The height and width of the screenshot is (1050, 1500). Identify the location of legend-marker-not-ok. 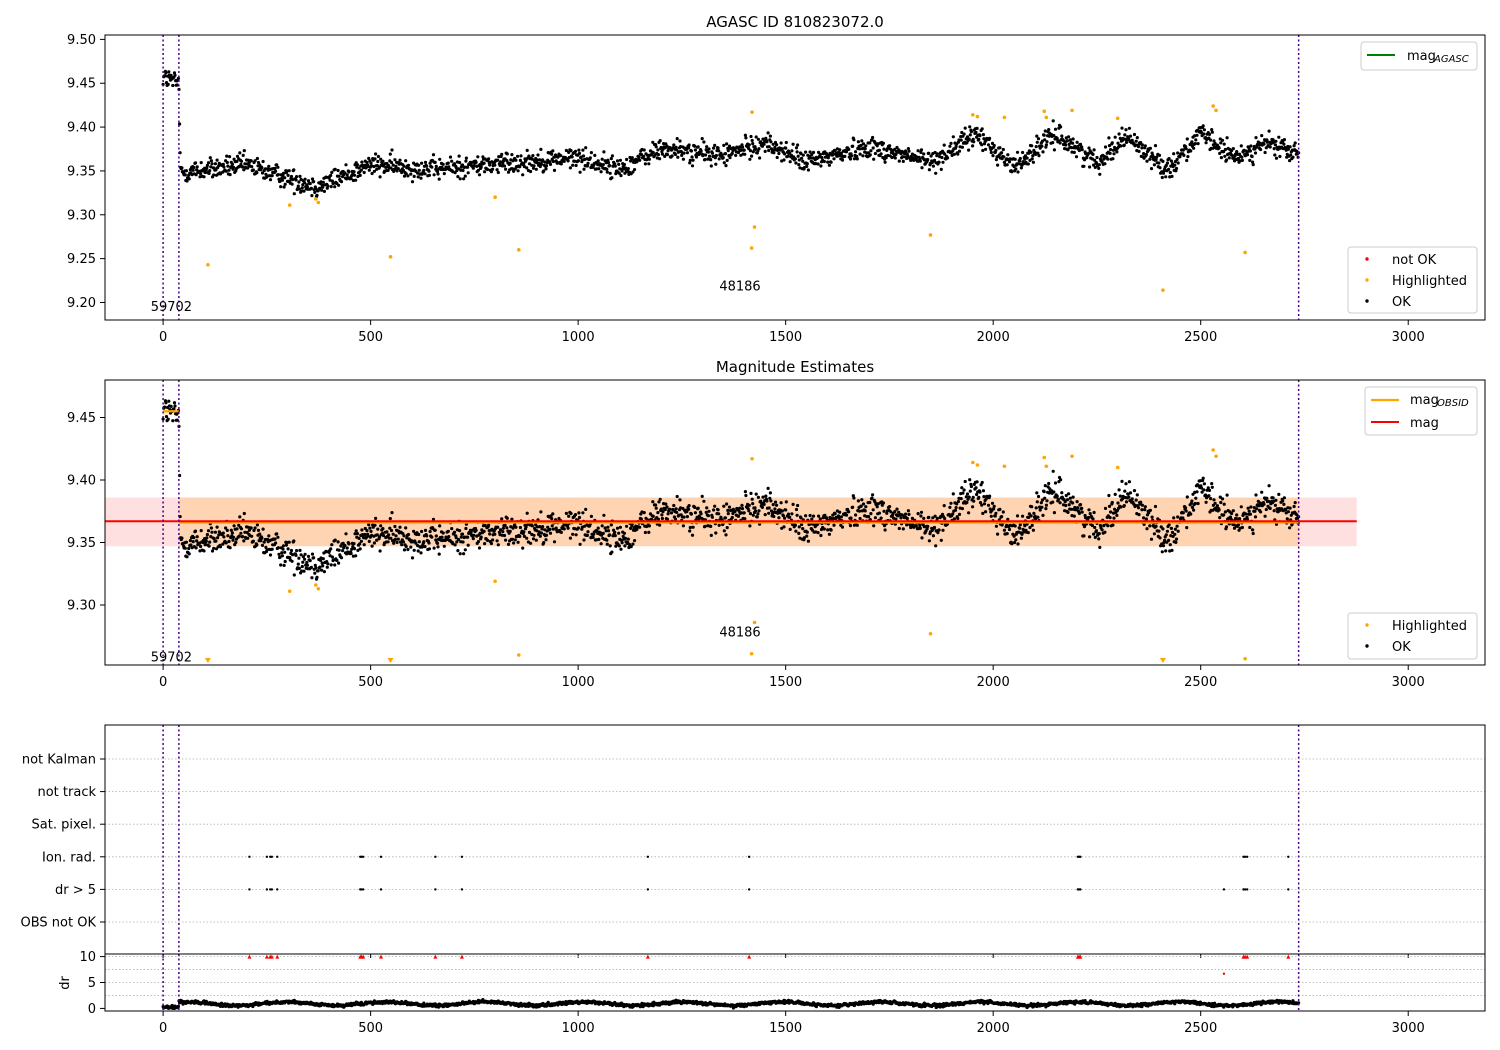
(1367, 259).